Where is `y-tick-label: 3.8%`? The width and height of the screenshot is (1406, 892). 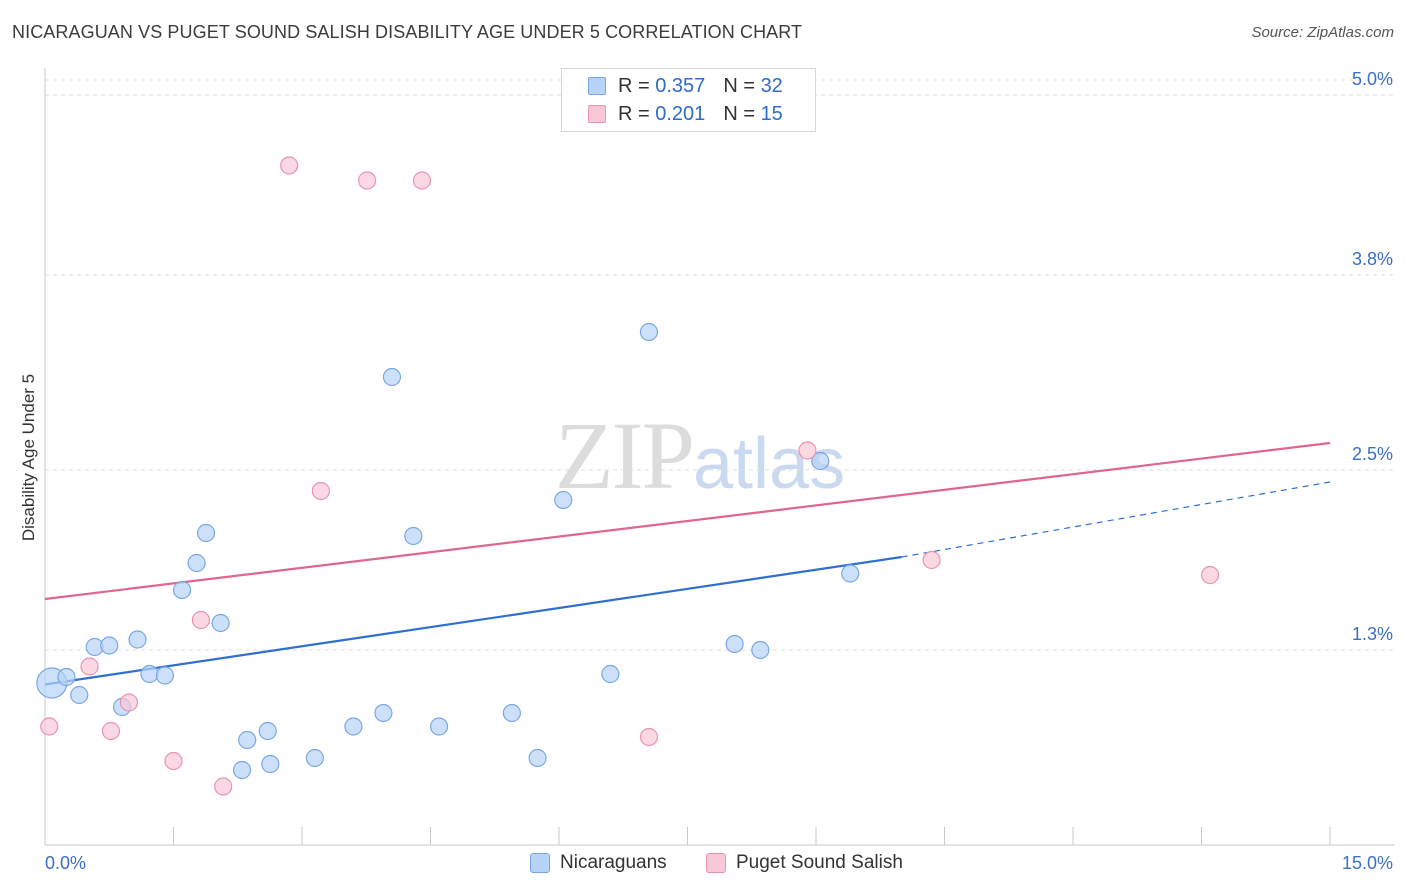
y-tick-label: 3.8% is located at coordinates (1372, 259).